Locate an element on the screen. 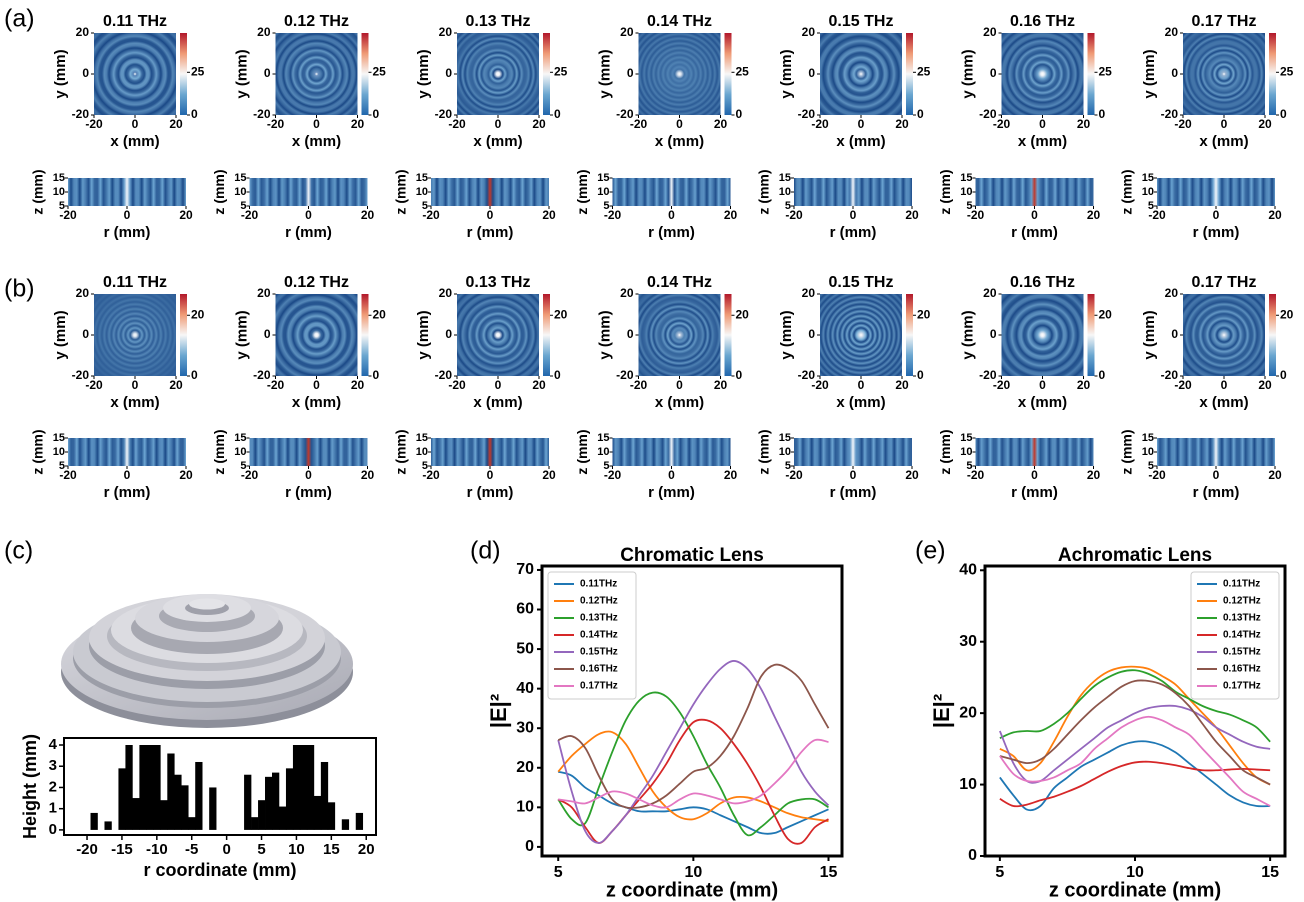  panel-label: (e) is located at coordinates (930, 551).